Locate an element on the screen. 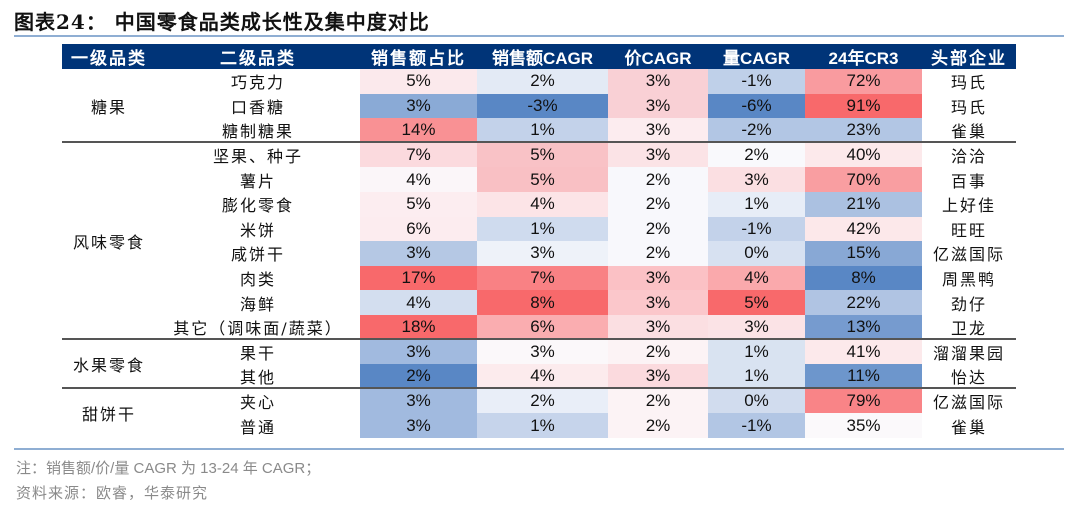  sales-cagr-cell: 7% is located at coordinates (542, 278).